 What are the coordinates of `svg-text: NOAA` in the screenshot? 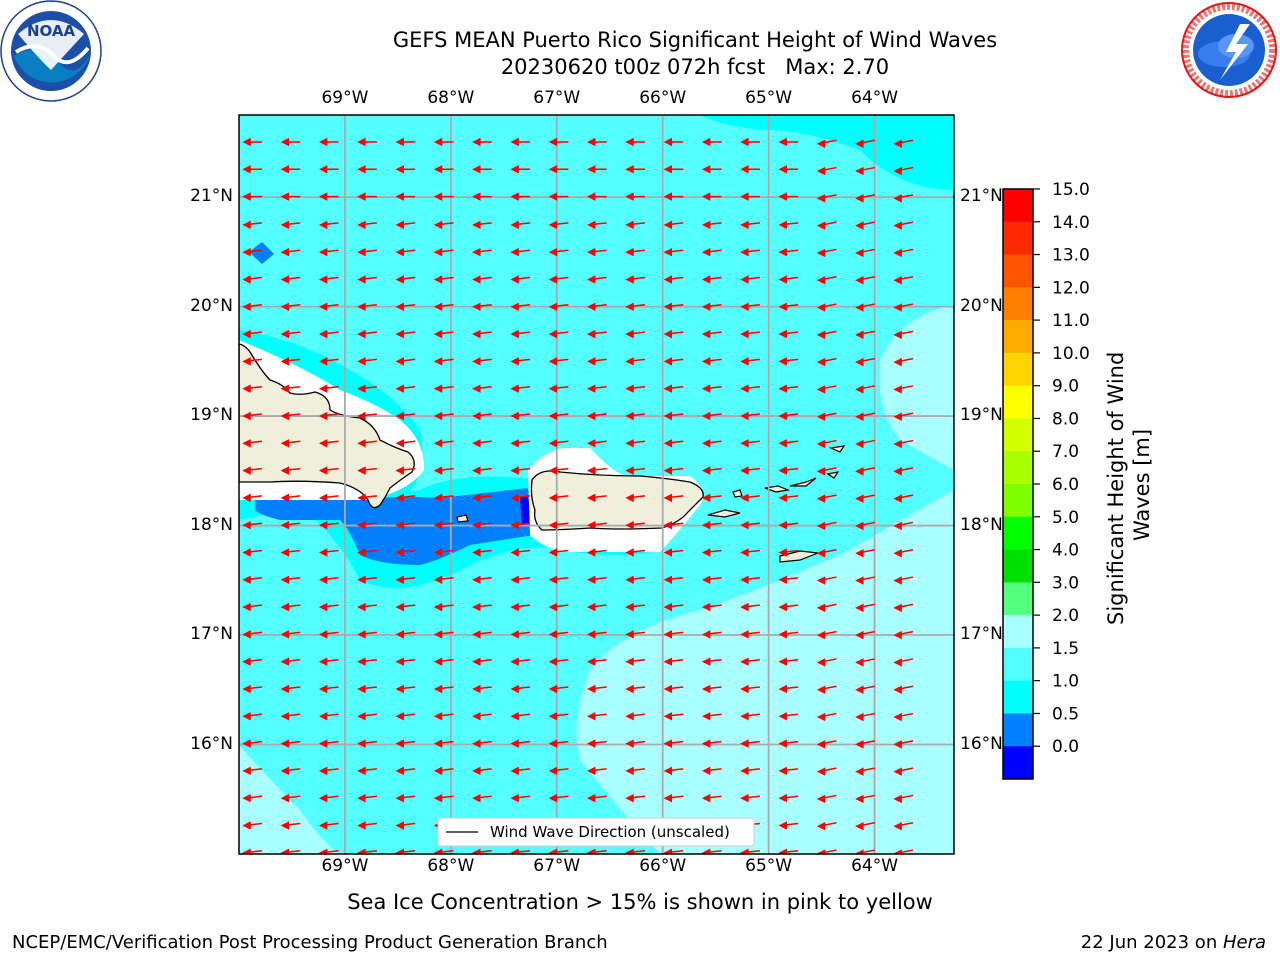 It's located at (51, 31).